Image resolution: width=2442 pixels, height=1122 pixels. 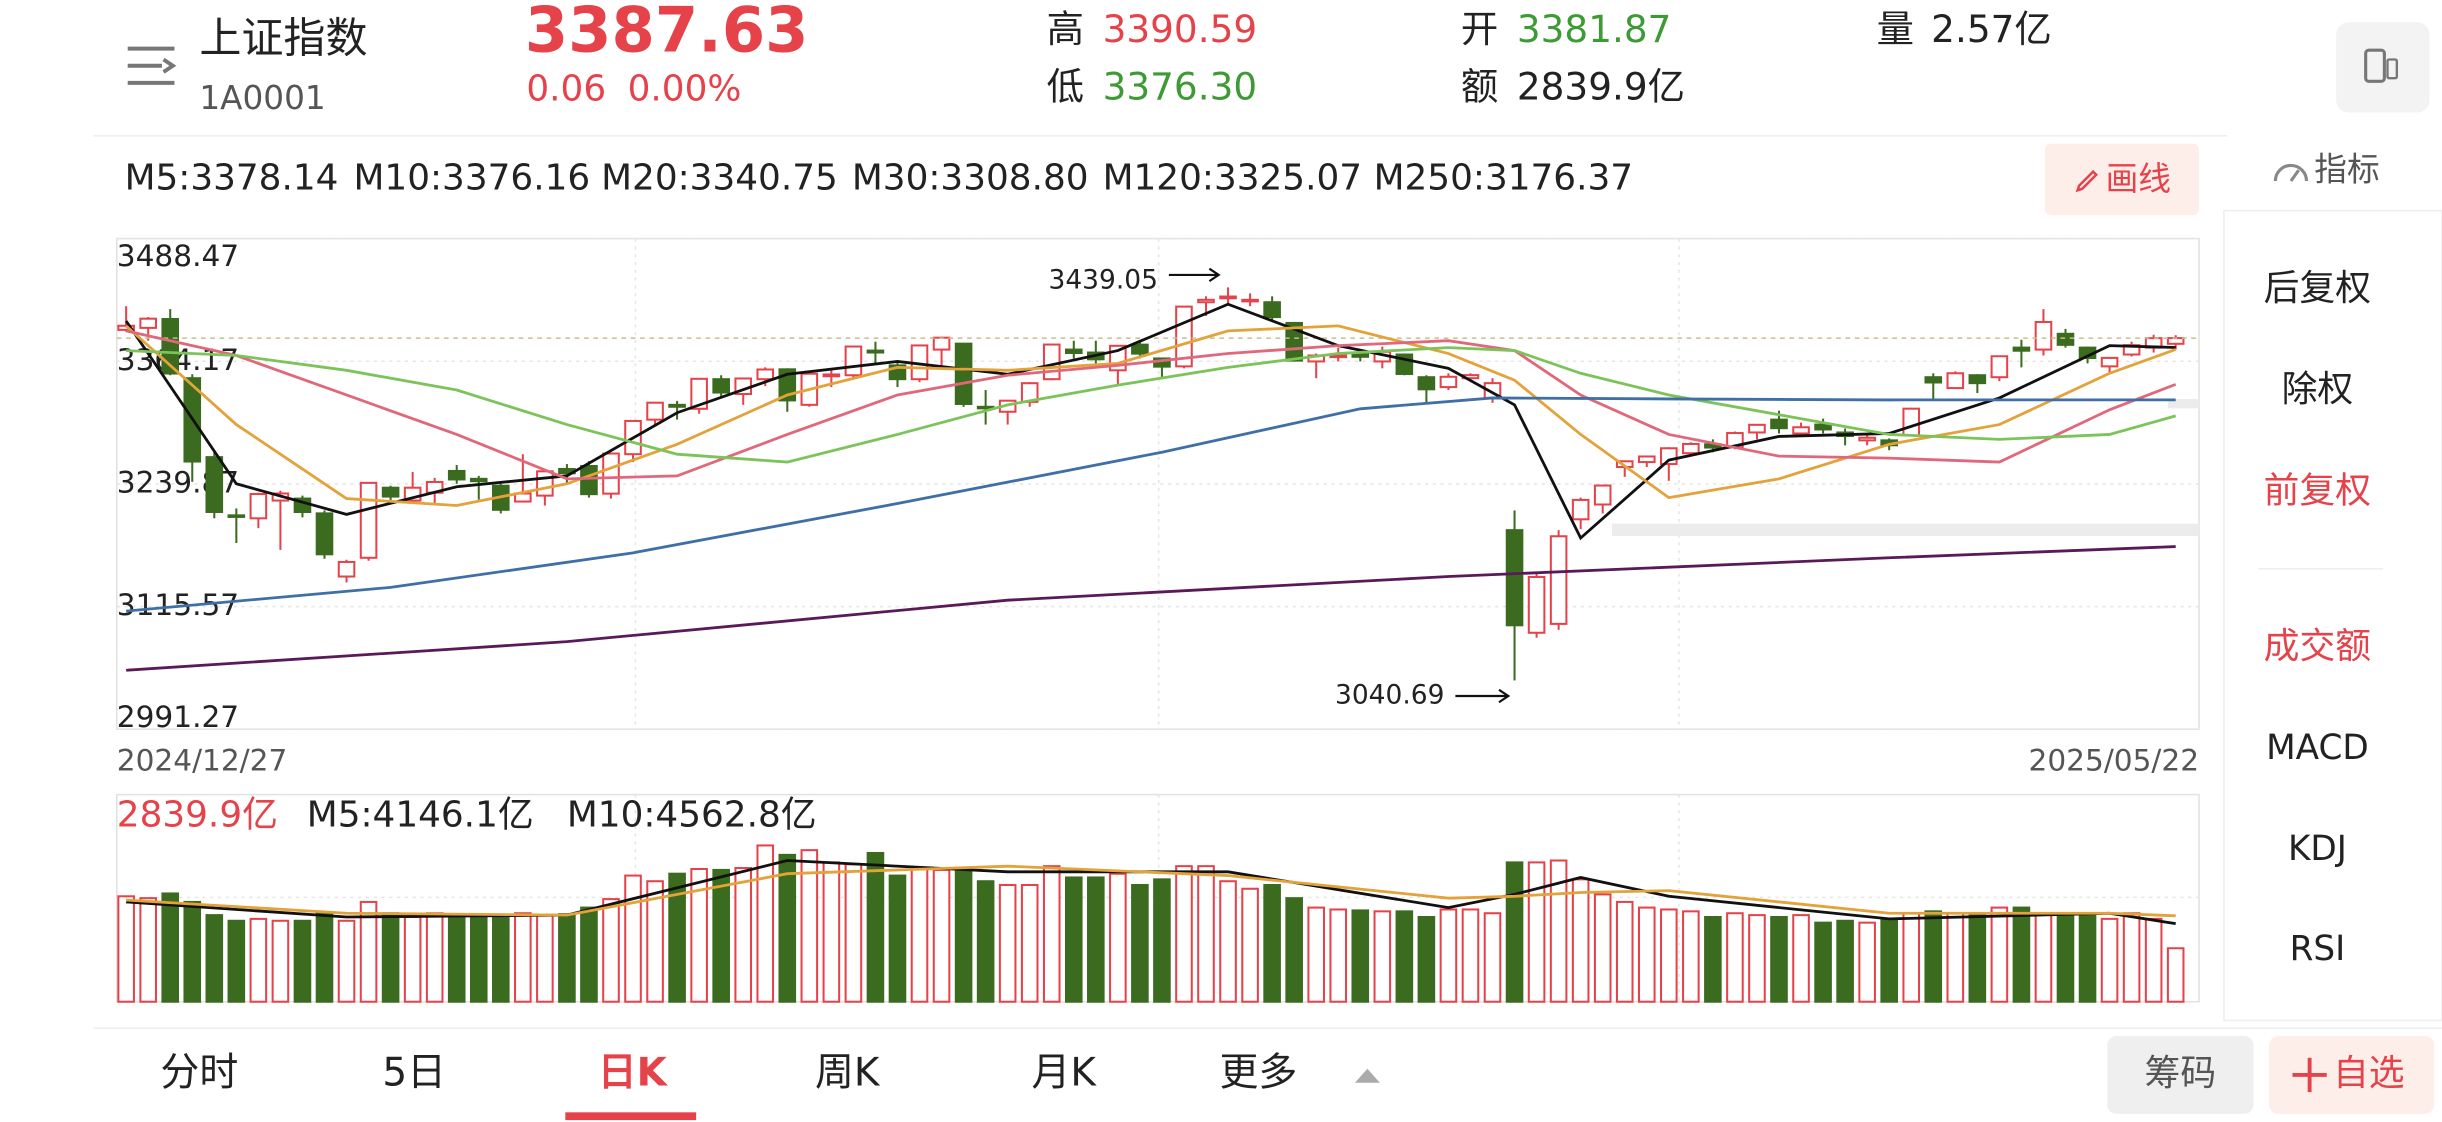 I want to click on side-item: RSI, so click(x=2318, y=949).